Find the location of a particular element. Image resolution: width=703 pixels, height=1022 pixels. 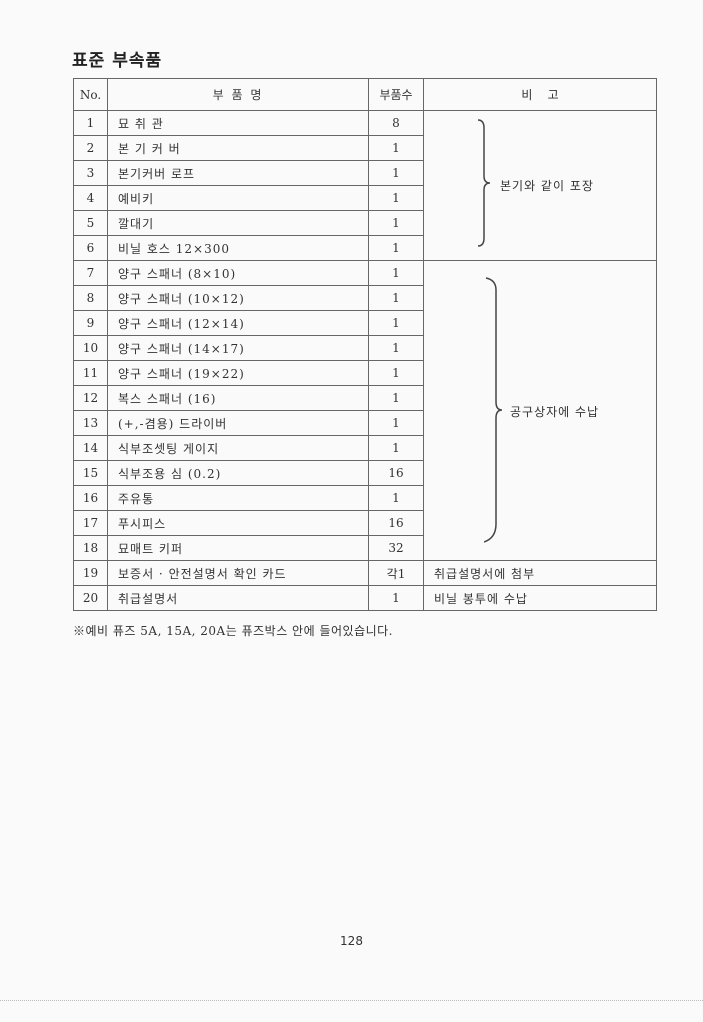

row-no: 20 is located at coordinates (90, 598).